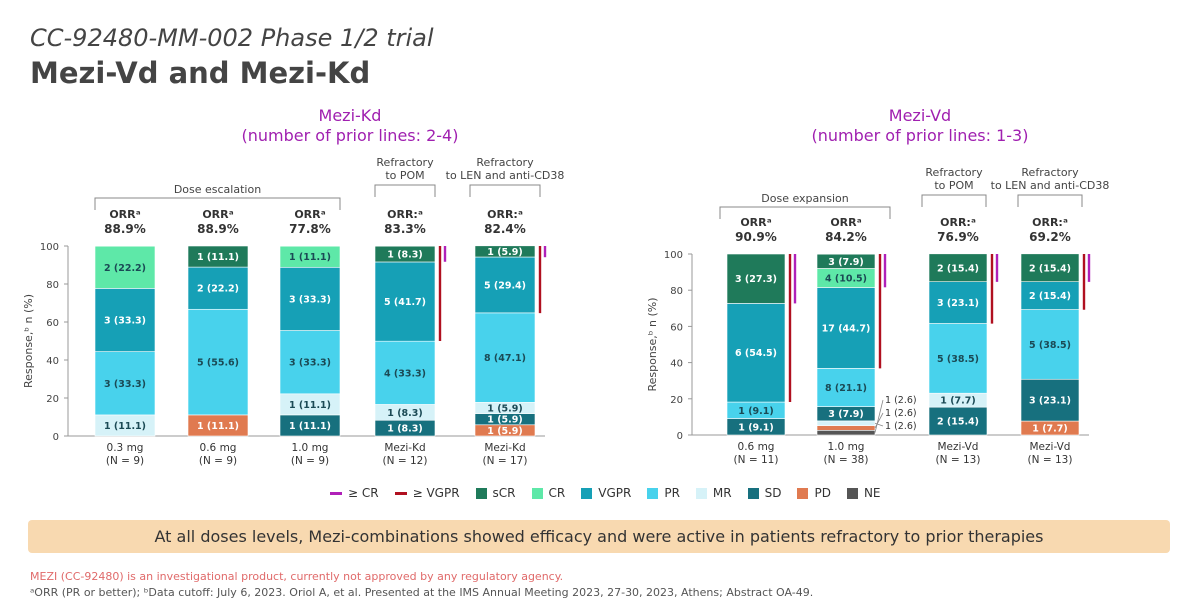 The width and height of the screenshot is (1181, 604). I want to click on segment-label: 8 (47.1), so click(505, 358).